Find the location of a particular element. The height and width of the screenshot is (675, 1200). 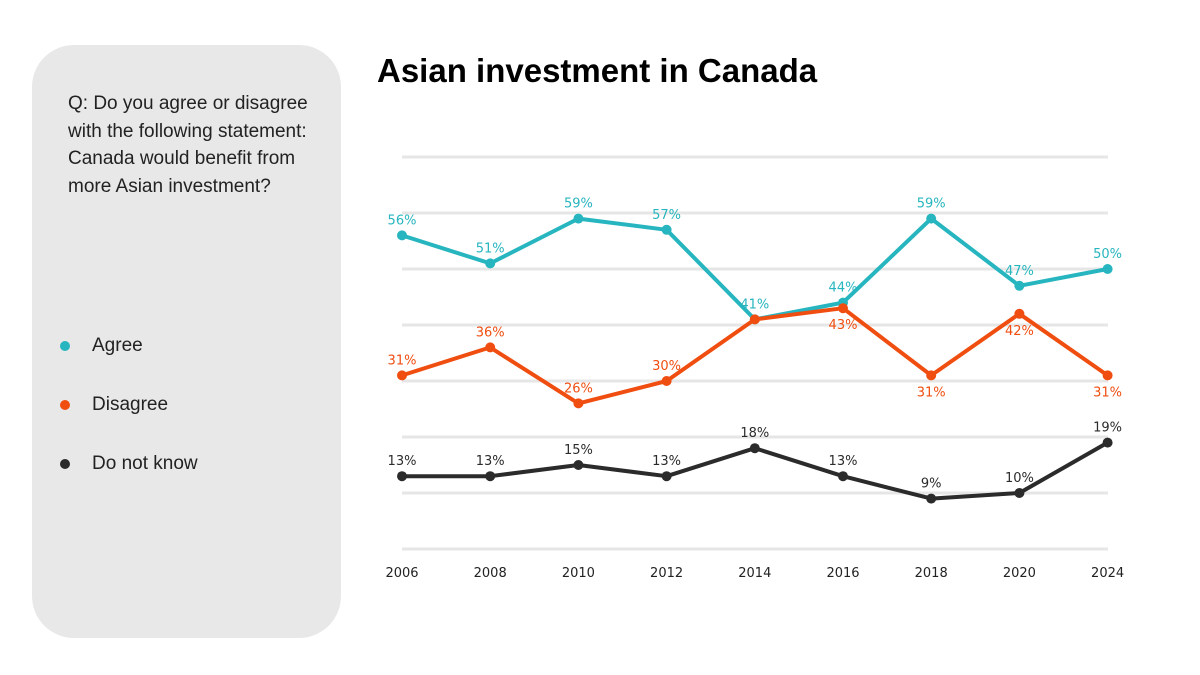

x-tick-label: 2018 is located at coordinates (931, 573).